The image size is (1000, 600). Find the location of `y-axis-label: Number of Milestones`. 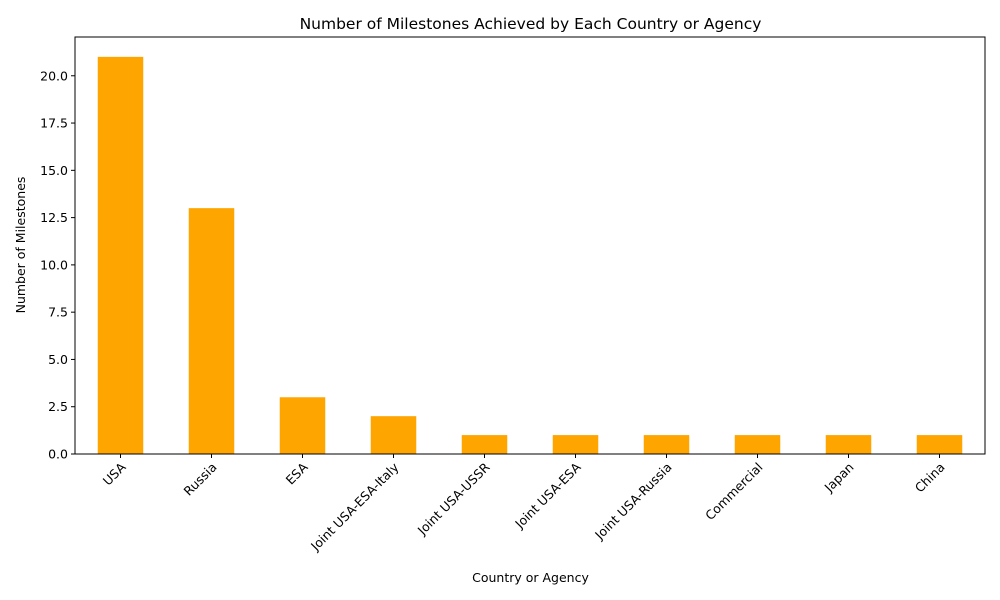

y-axis-label: Number of Milestones is located at coordinates (20, 245).